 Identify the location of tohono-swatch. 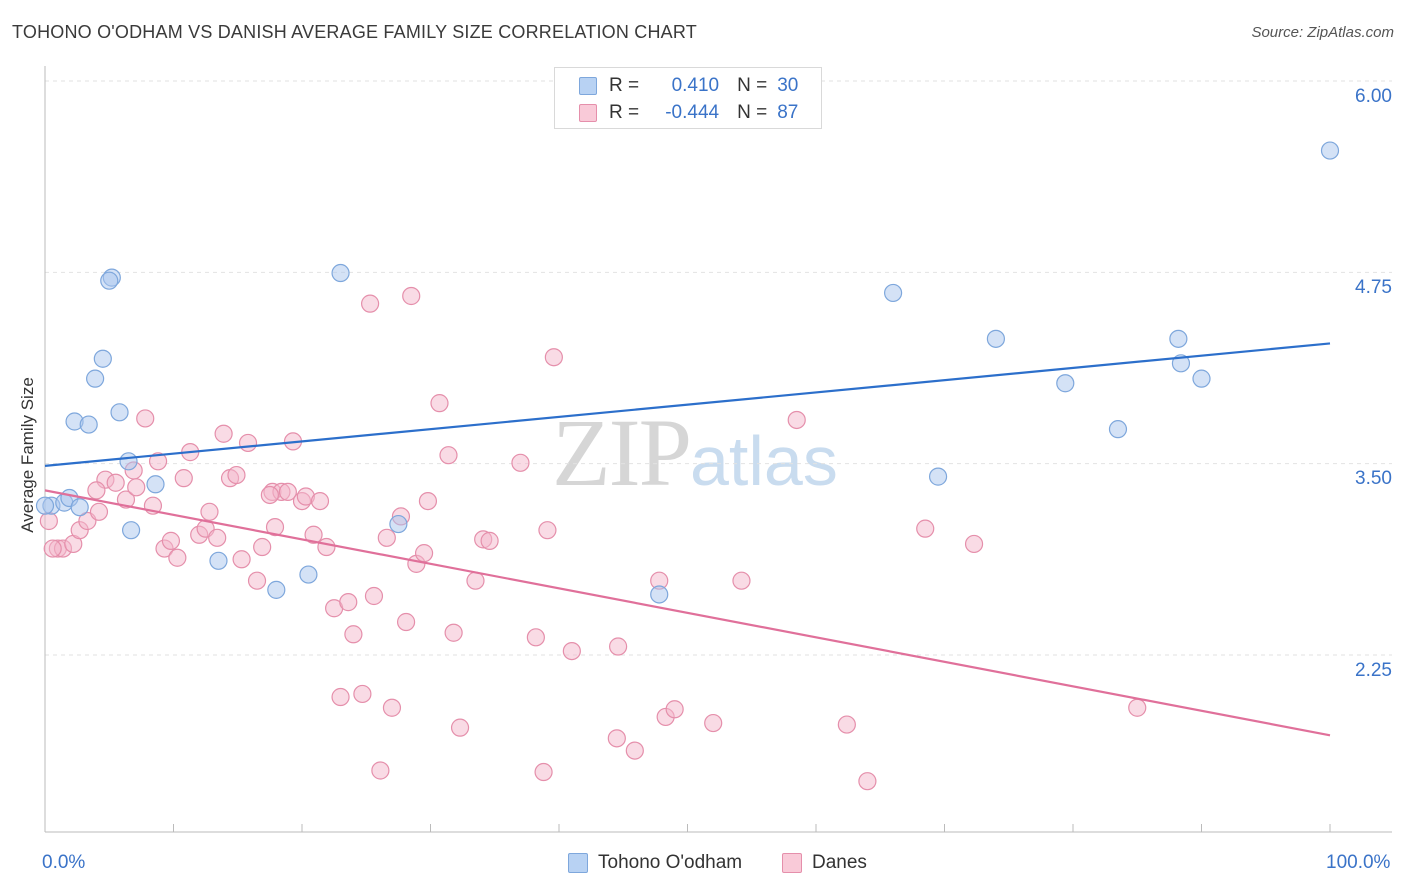
(578, 863).